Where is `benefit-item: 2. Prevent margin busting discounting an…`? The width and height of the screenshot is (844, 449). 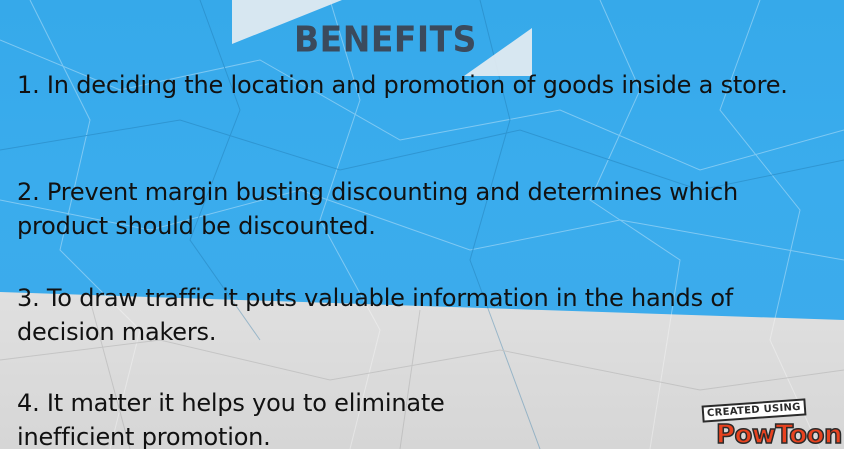
benefit-item: 2. Prevent margin busting discounting an… is located at coordinates (378, 209).